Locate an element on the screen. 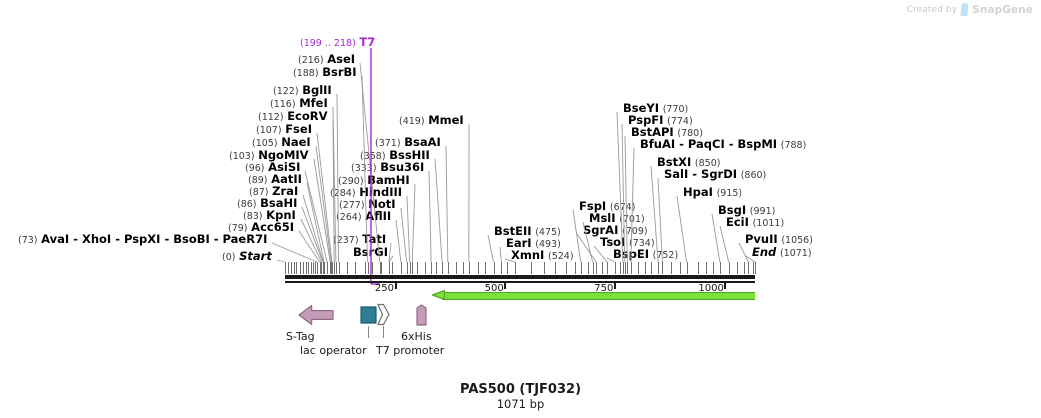  enzyme-label: PvuII (1056) is located at coordinates (779, 240).